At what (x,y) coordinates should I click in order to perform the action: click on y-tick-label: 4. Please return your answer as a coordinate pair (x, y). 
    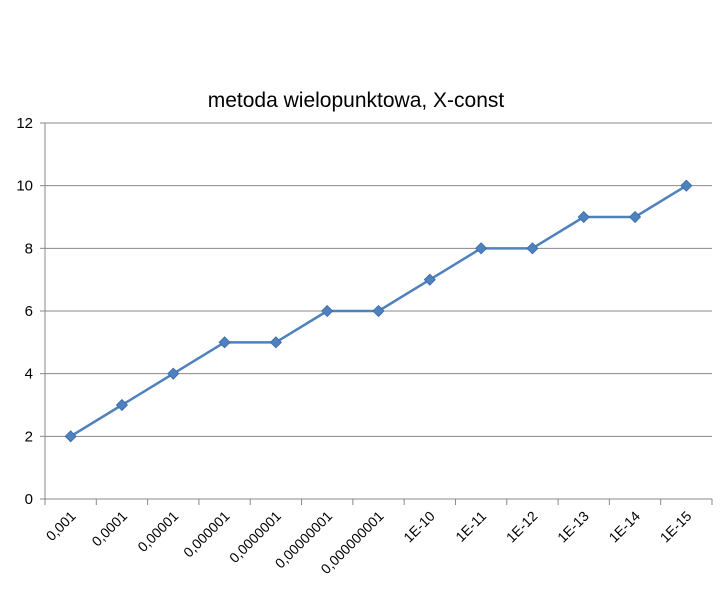
    Looking at the image, I should click on (29, 374).